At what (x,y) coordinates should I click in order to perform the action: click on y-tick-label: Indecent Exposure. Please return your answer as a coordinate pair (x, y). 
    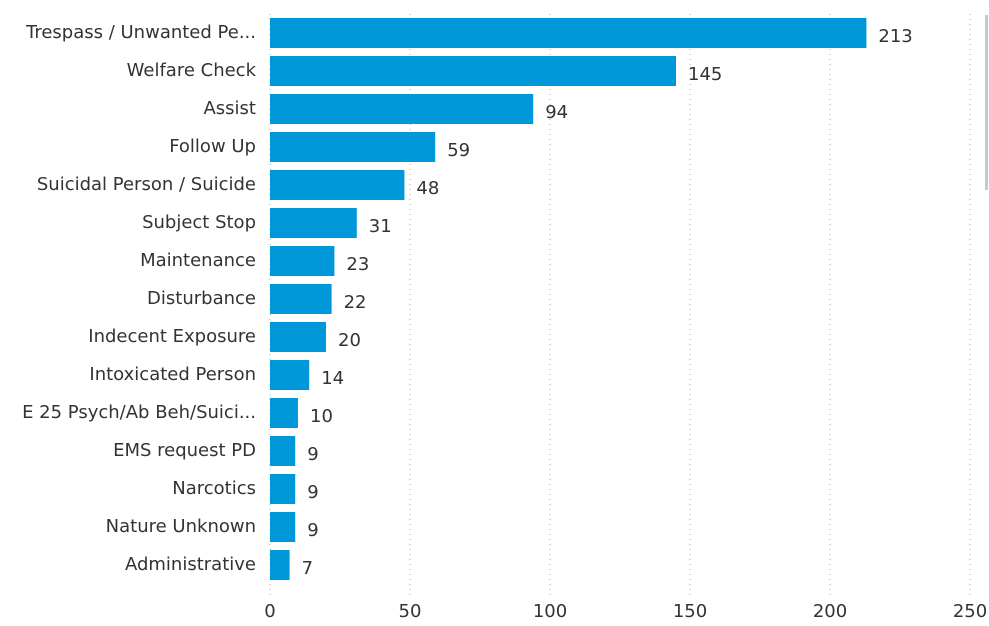
    Looking at the image, I should click on (172, 336).